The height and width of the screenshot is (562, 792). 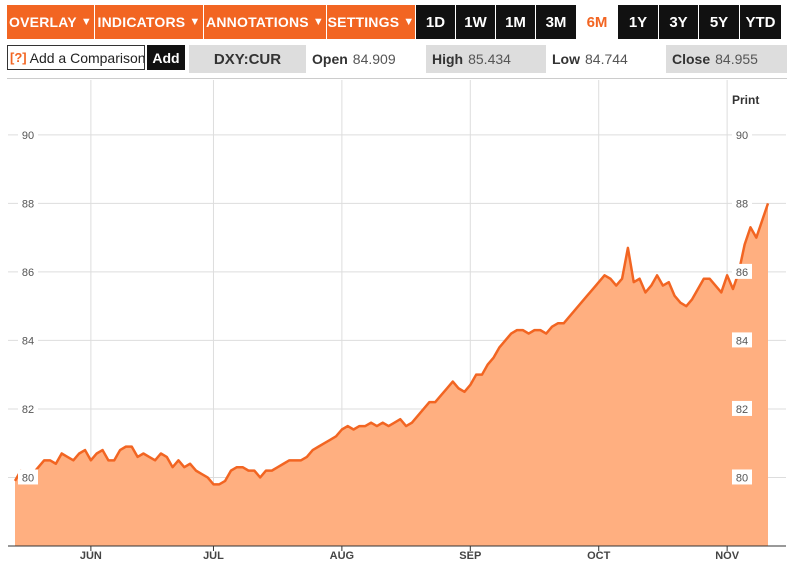 What do you see at coordinates (566, 59) in the screenshot?
I see `low-label: Low` at bounding box center [566, 59].